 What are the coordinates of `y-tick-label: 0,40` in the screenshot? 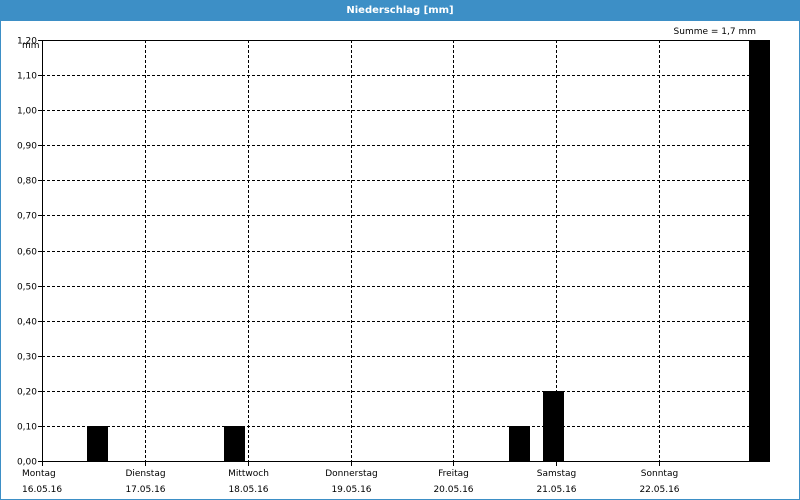 It's located at (27, 323).